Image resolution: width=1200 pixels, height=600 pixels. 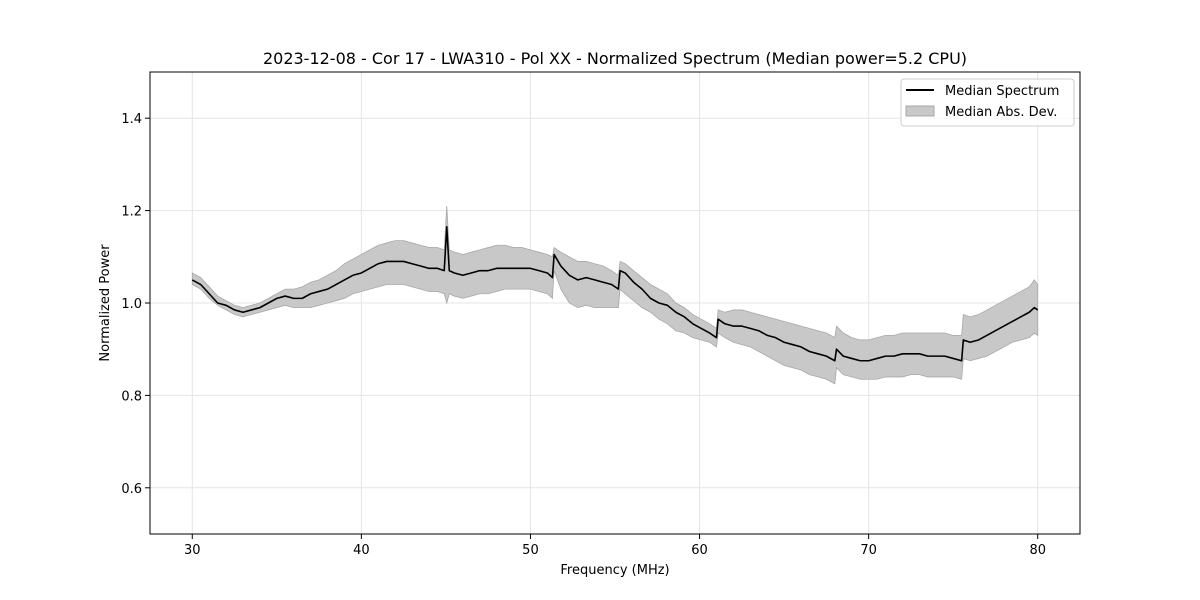 What do you see at coordinates (1002, 91) in the screenshot?
I see `legend-label-median-spectrum: Median Spectrum` at bounding box center [1002, 91].